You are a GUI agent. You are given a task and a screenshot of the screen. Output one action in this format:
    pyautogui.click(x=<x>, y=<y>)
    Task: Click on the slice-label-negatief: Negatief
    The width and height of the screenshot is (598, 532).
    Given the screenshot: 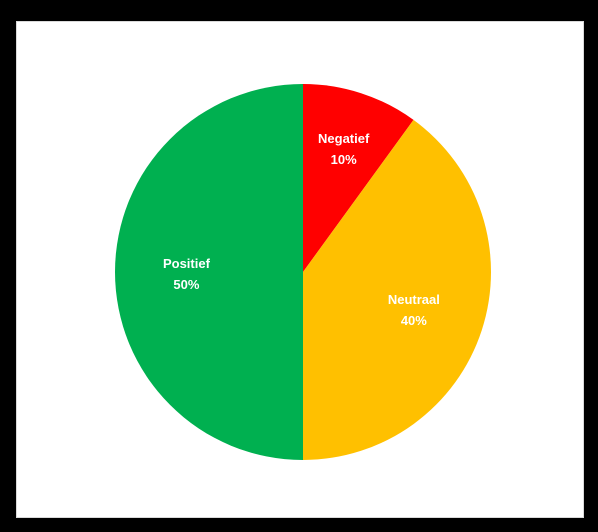 What is the action you would take?
    pyautogui.click(x=344, y=138)
    